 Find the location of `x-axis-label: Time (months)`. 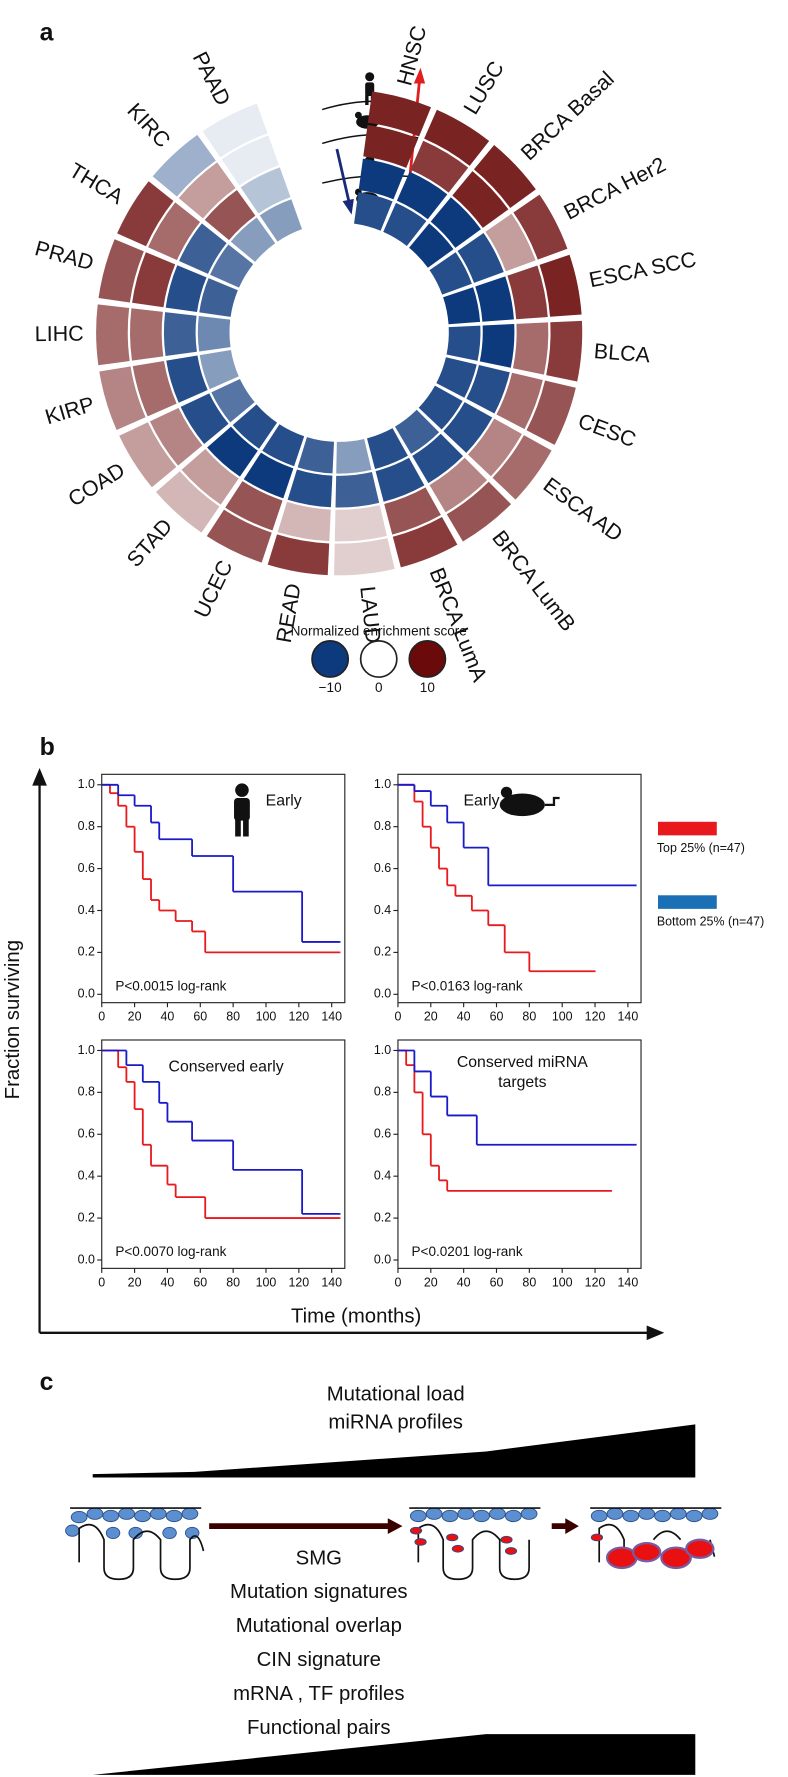

x-axis-label: Time (months) is located at coordinates (356, 1316).